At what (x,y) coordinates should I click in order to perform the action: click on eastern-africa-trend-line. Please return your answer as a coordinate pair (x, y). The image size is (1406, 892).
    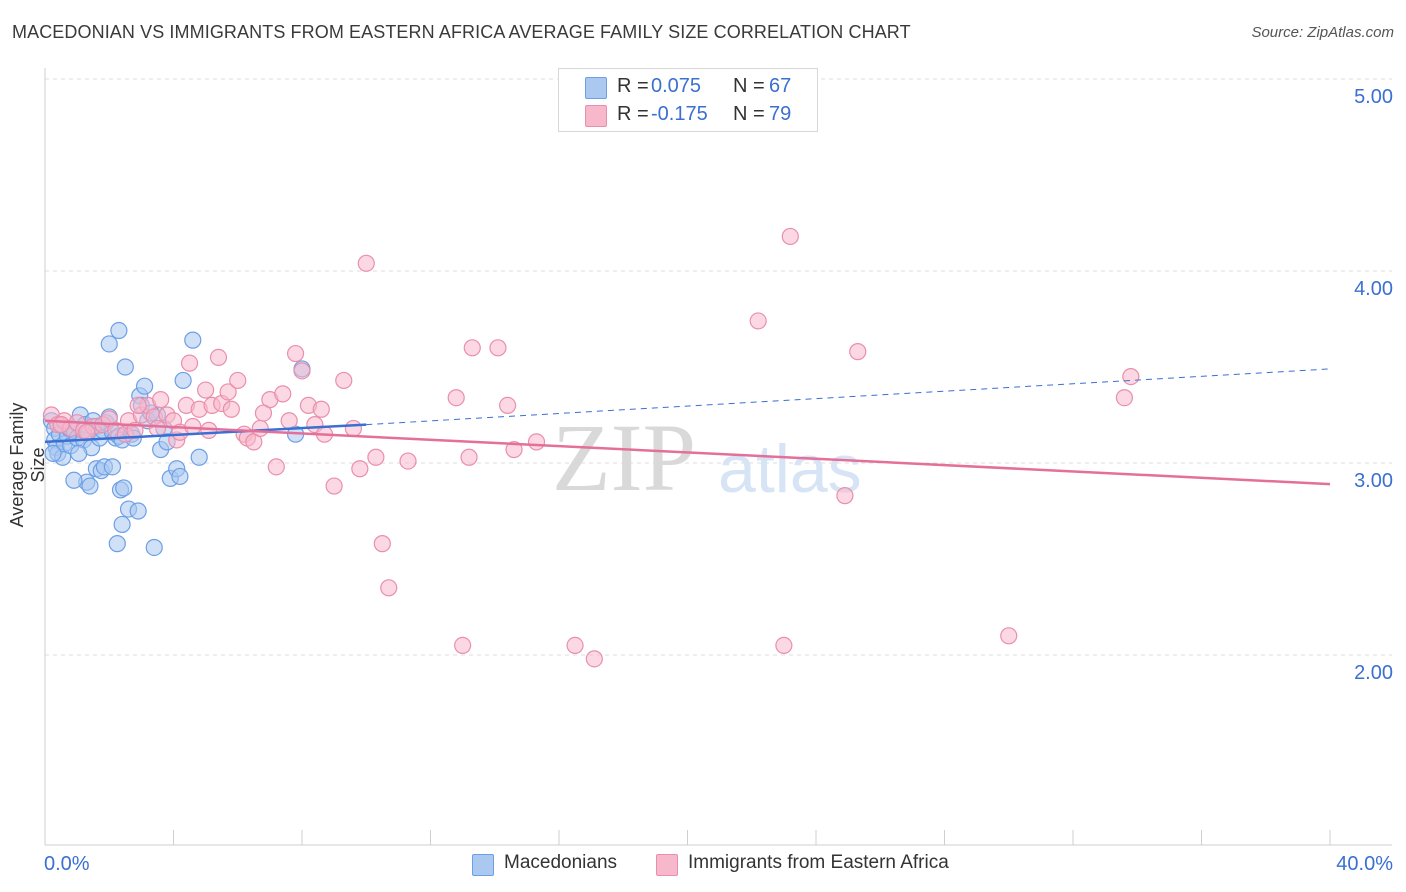
    Looking at the image, I should click on (687, 452).